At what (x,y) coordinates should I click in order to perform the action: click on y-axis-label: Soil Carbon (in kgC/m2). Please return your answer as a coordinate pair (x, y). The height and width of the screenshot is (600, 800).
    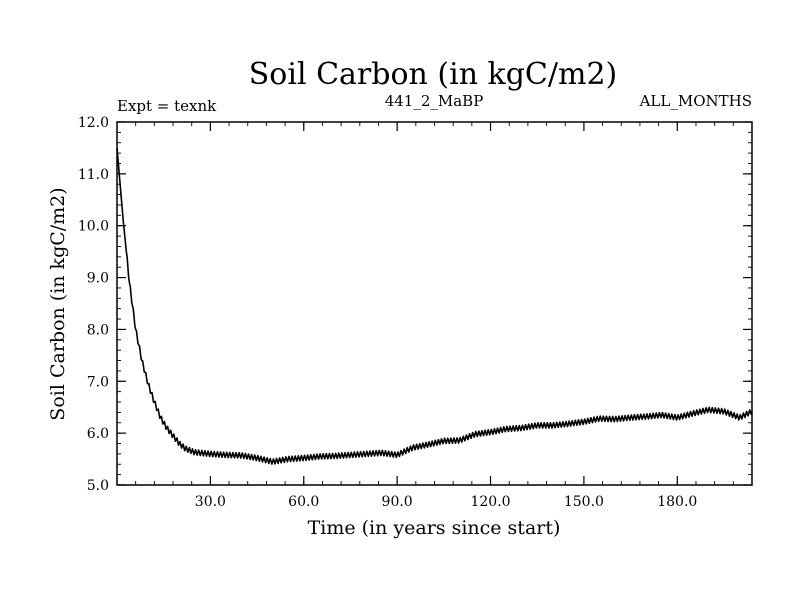
    Looking at the image, I should click on (58, 303).